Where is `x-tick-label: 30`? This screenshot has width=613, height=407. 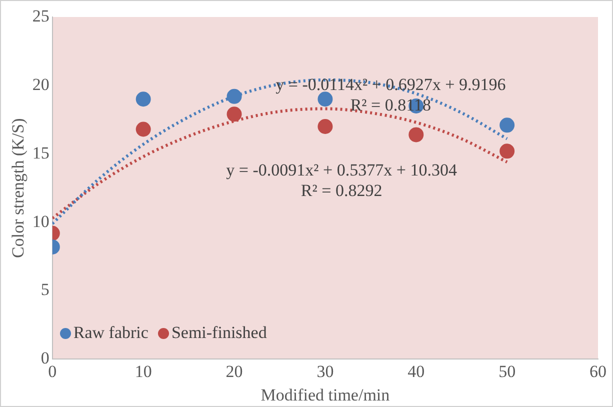 x-tick-label: 30 is located at coordinates (325, 371).